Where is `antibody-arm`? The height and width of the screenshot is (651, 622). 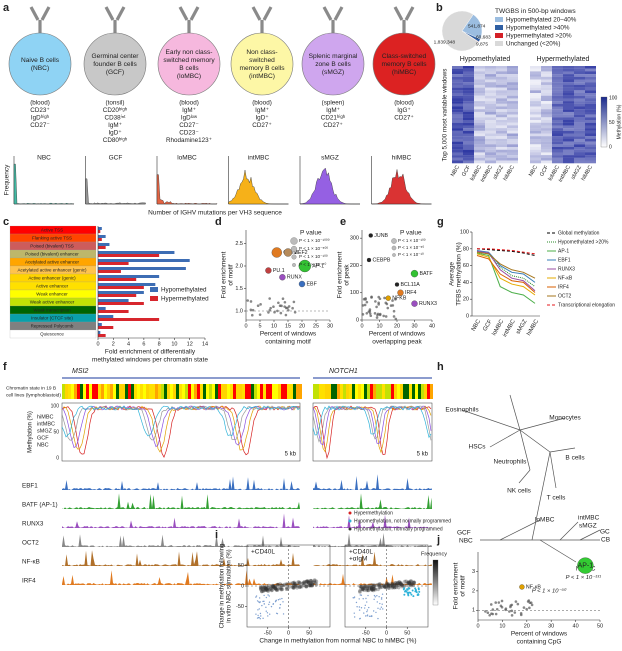
antibody-arm is located at coordinates (327, 13).